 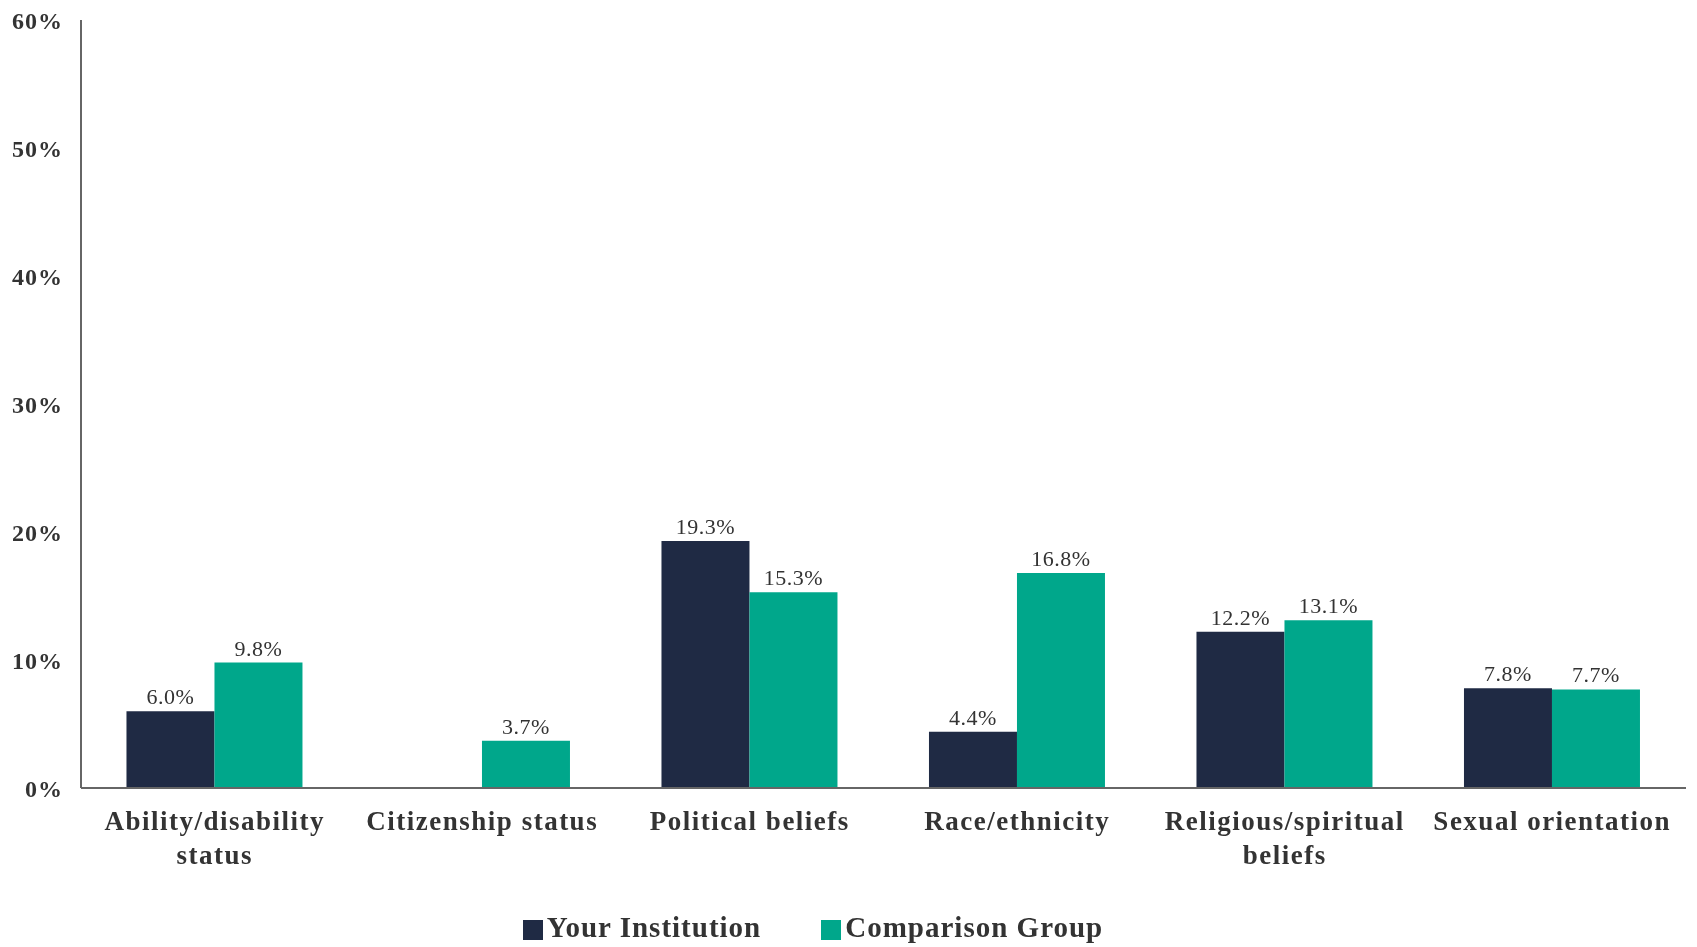 What do you see at coordinates (526, 726) in the screenshot?
I see `data-label: 3.7%` at bounding box center [526, 726].